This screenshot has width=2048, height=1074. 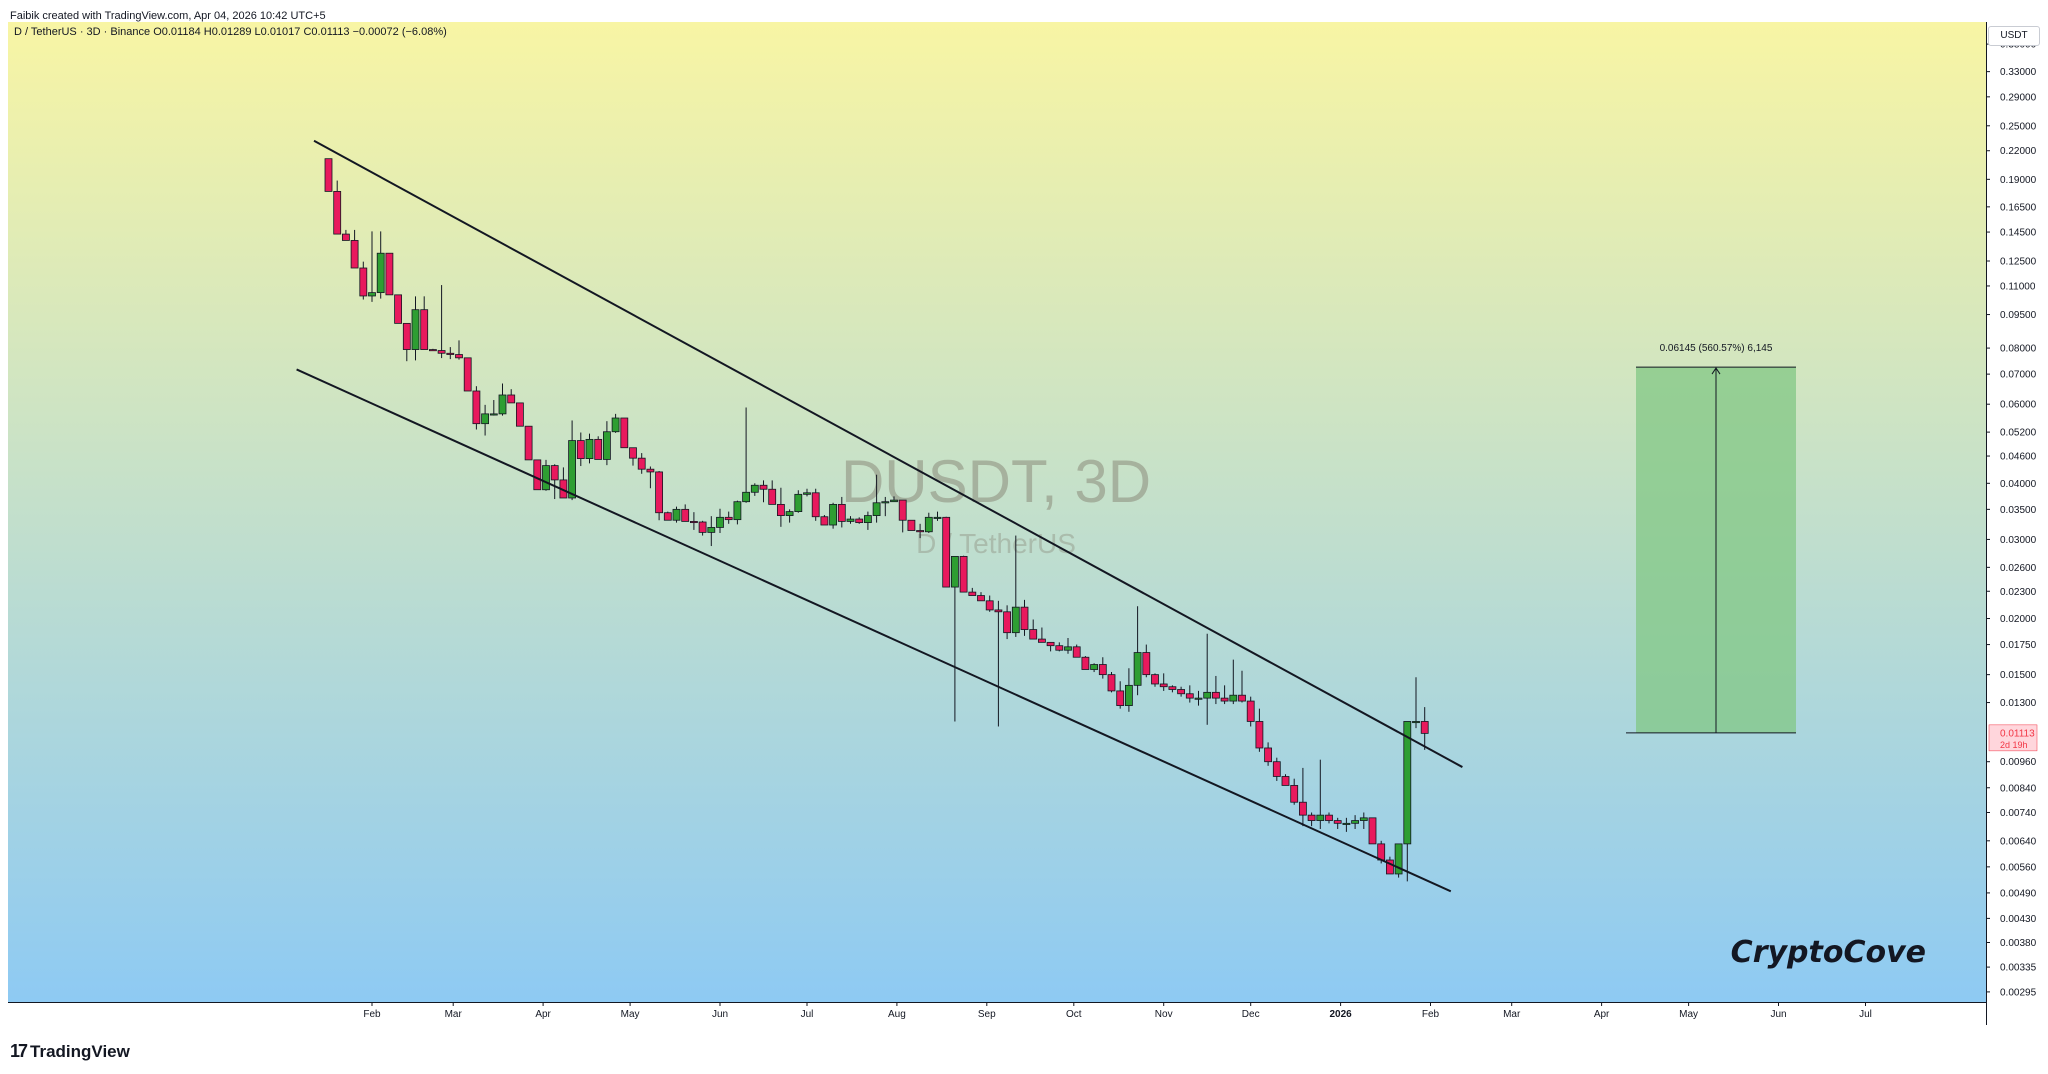 I want to click on time-tick-label: Jun, so click(x=1778, y=1014).